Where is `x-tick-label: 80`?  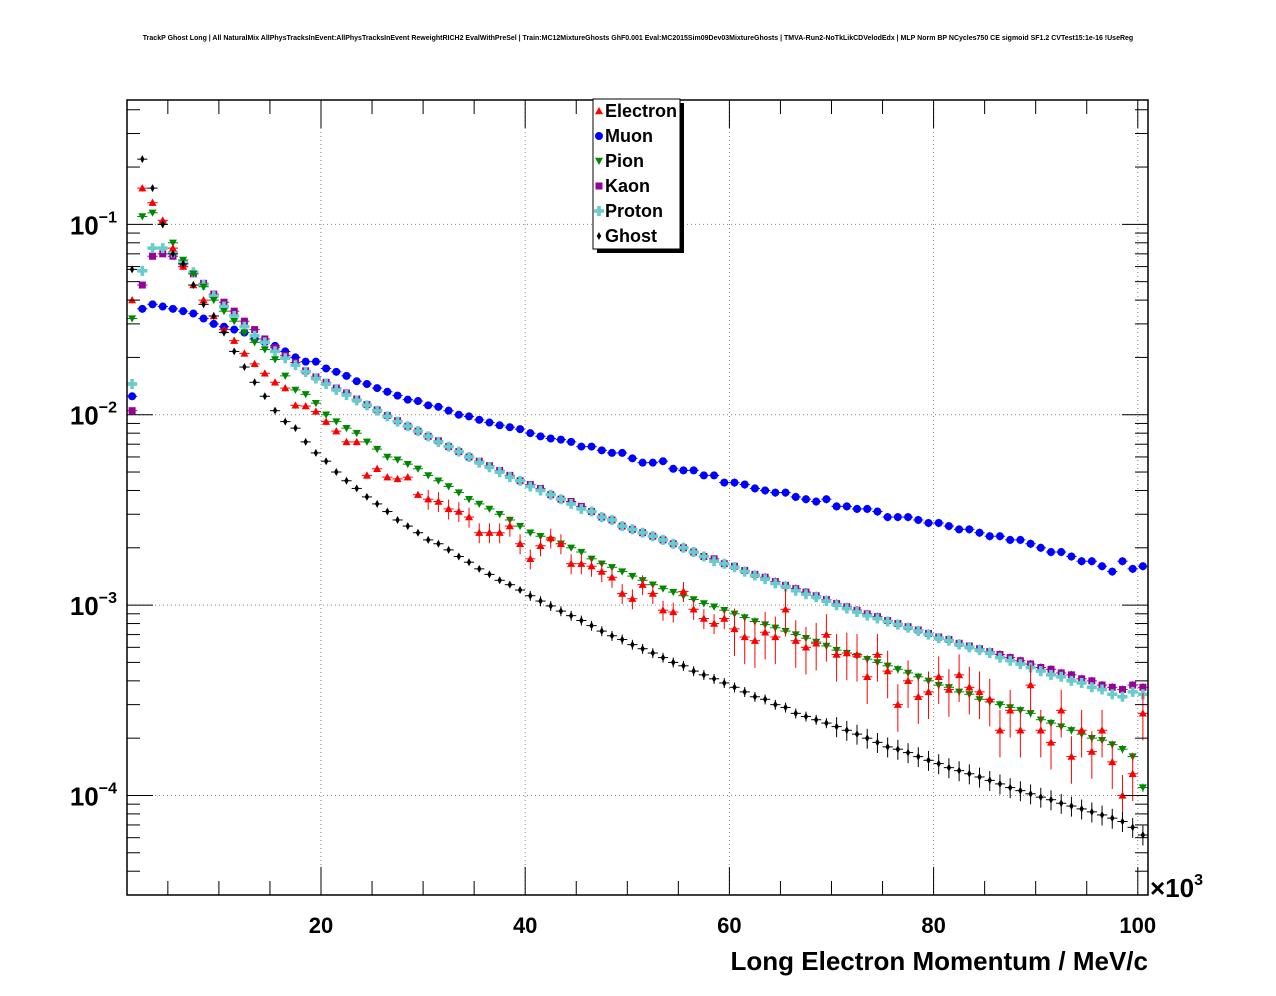 x-tick-label: 80 is located at coordinates (933, 925).